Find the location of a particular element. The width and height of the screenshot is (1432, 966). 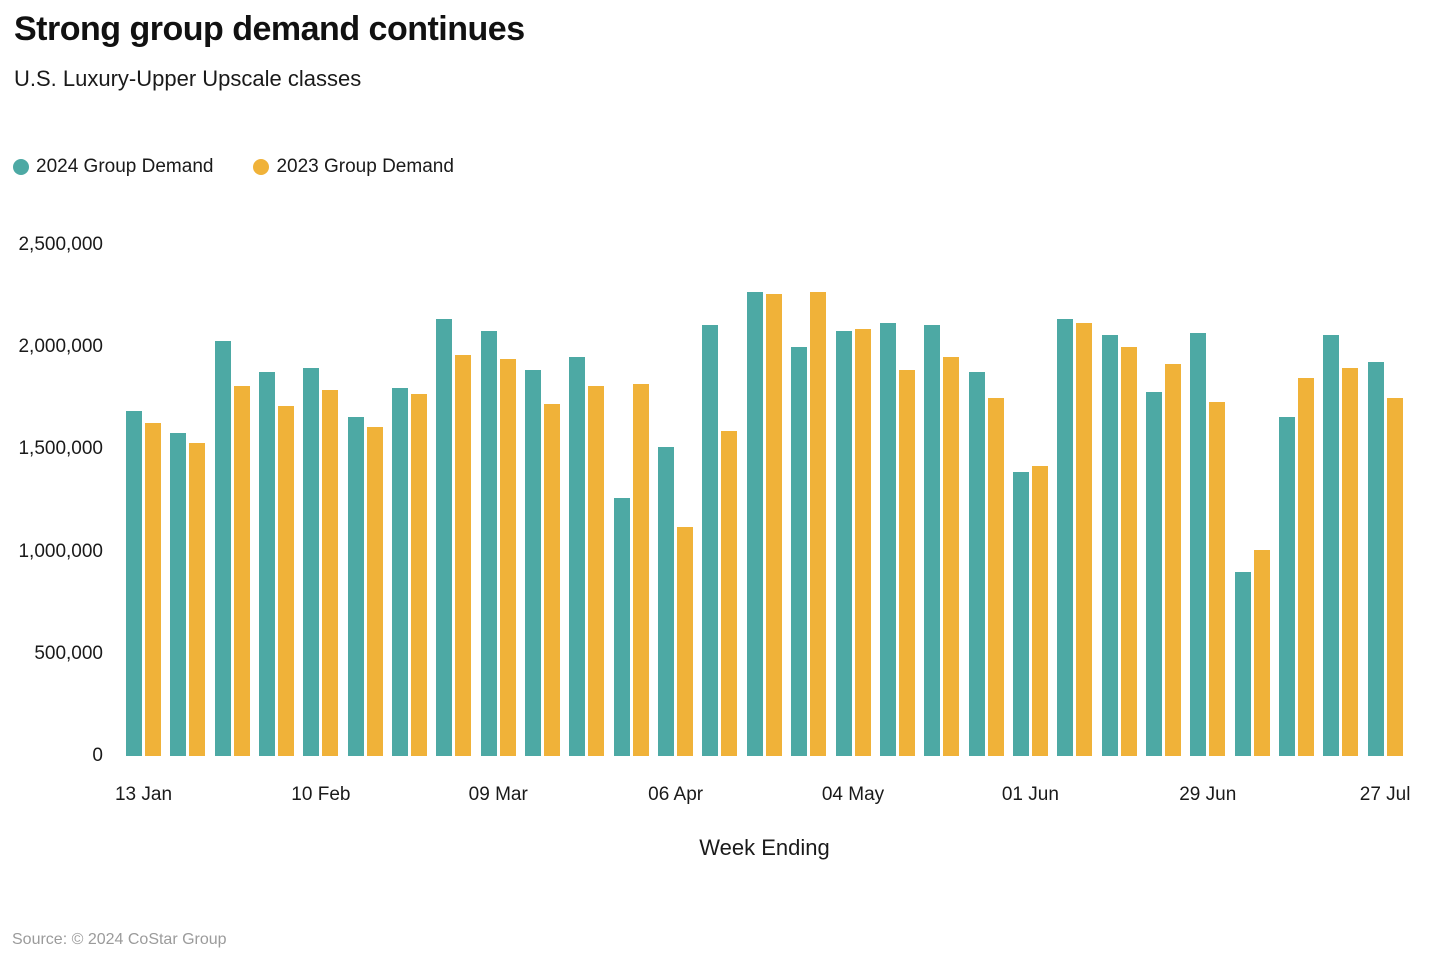

x-tick-cell: 29 Jun is located at coordinates (1207, 796).